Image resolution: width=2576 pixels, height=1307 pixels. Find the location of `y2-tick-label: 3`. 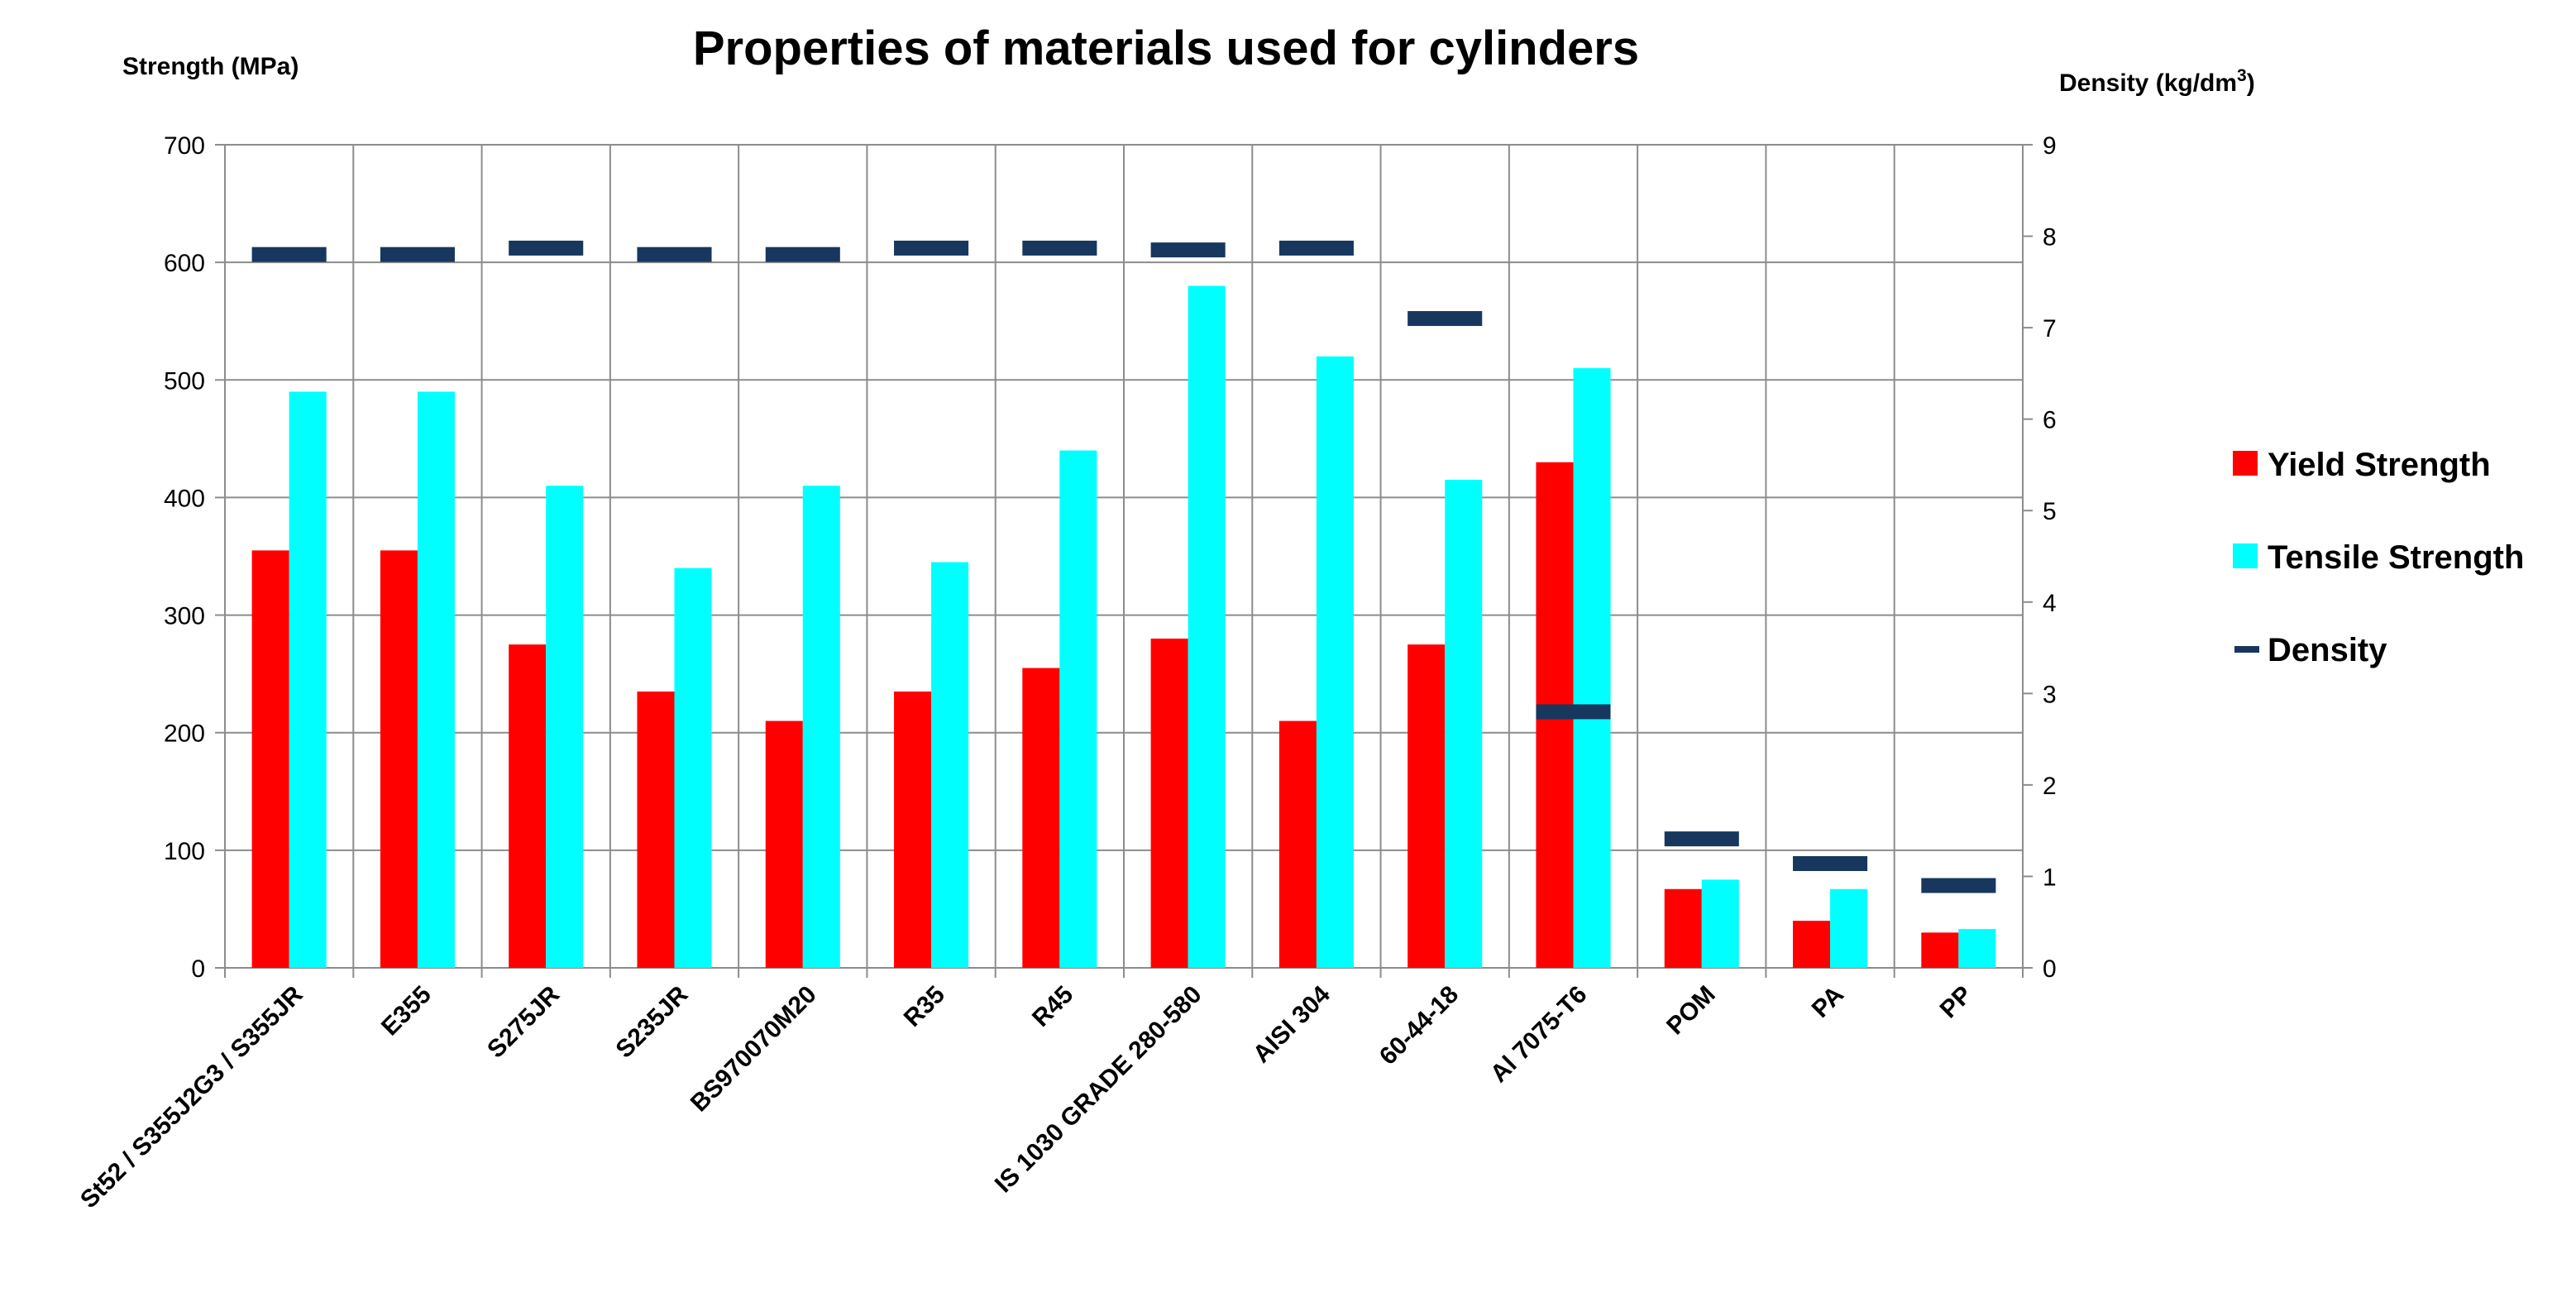

y2-tick-label: 3 is located at coordinates (2050, 694).